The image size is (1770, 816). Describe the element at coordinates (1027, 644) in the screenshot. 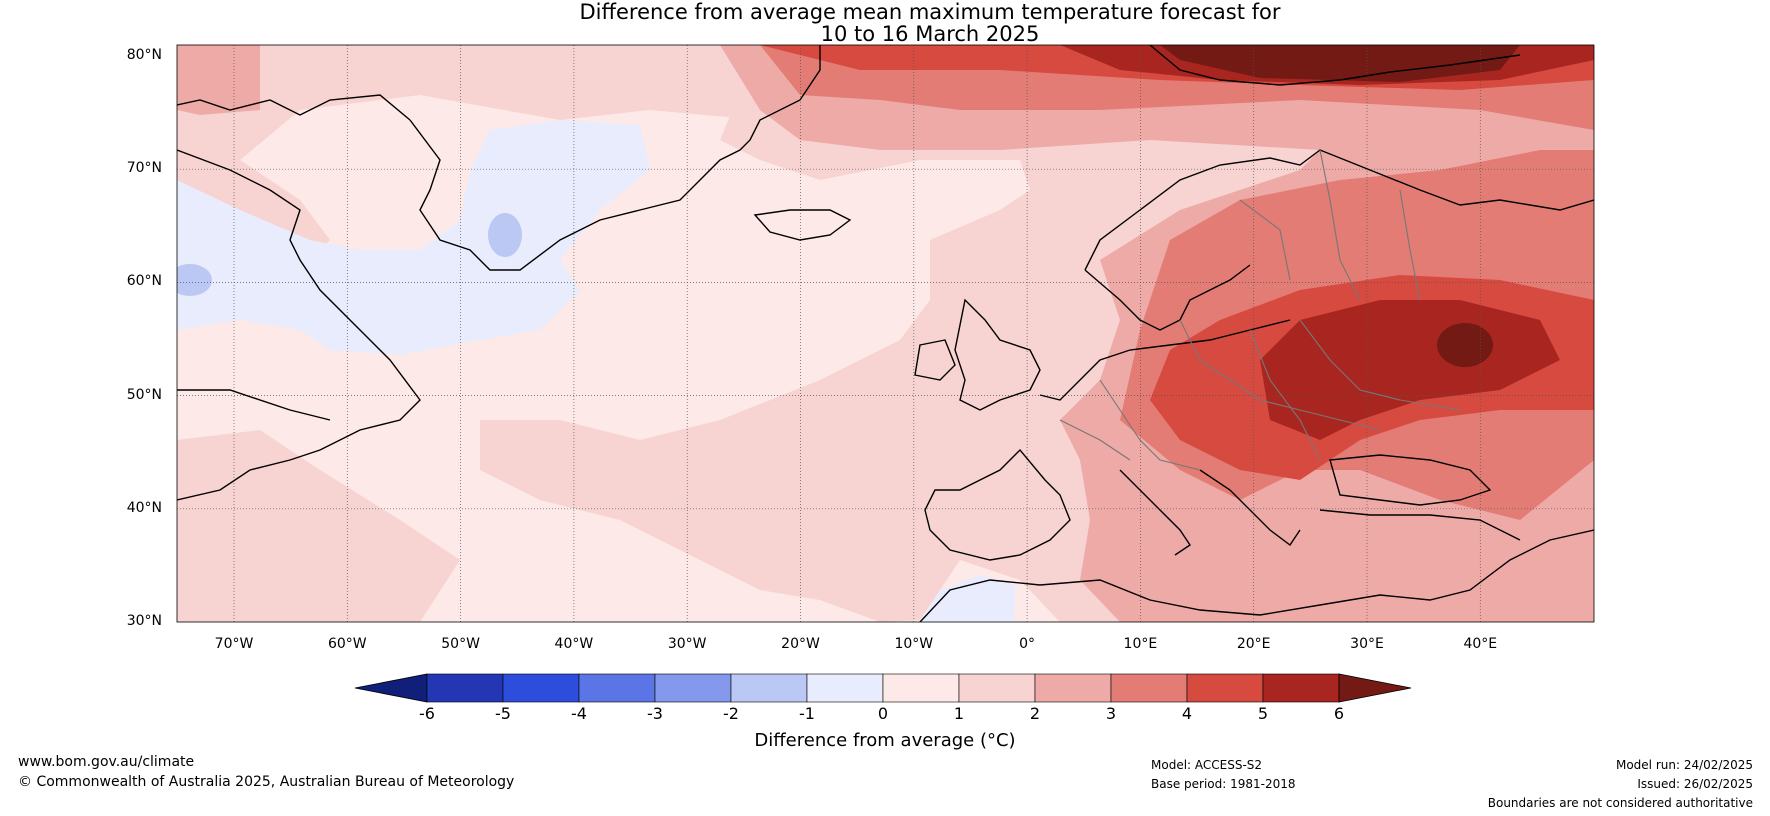

I see `lon-label: 0°` at that location.